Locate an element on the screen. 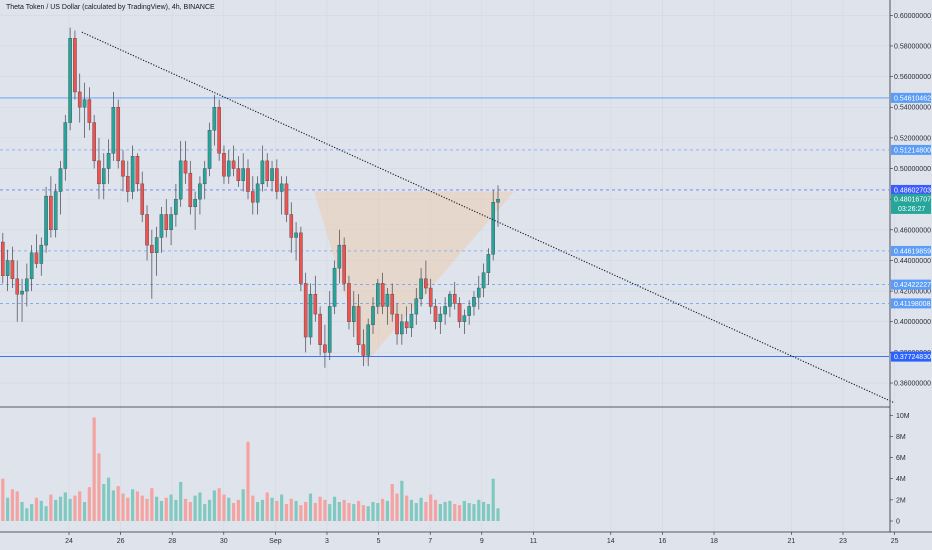 This screenshot has width=932, height=550. marker-text: 0.48602703 is located at coordinates (912, 190).